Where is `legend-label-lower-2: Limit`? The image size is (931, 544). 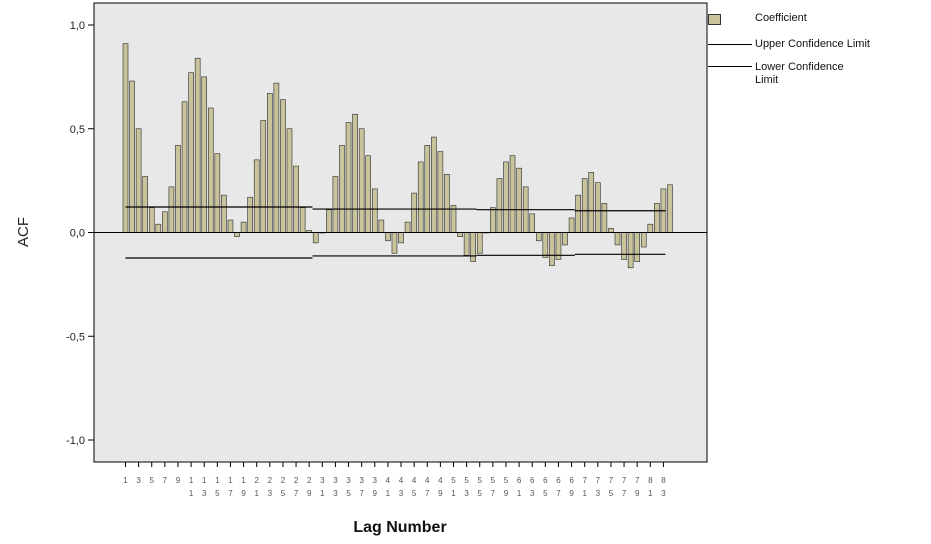
legend-label-lower-2: Limit is located at coordinates (767, 80).